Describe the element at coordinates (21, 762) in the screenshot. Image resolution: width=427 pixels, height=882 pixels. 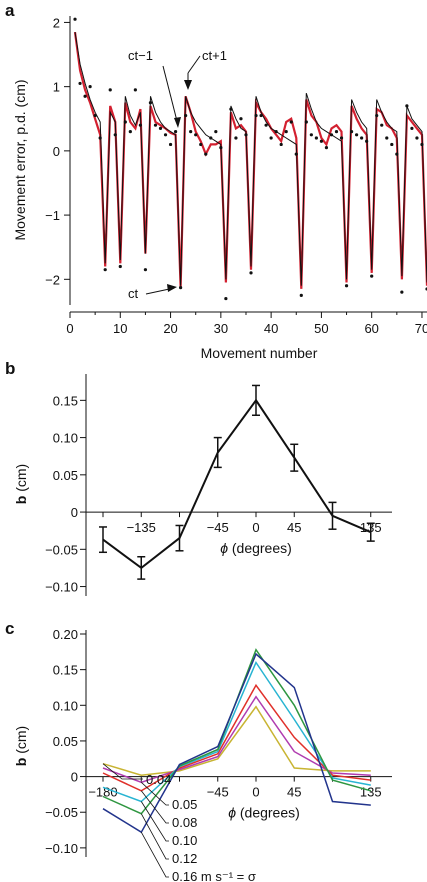
I see `panel-c-y-axis-label-symbol: b` at that location.